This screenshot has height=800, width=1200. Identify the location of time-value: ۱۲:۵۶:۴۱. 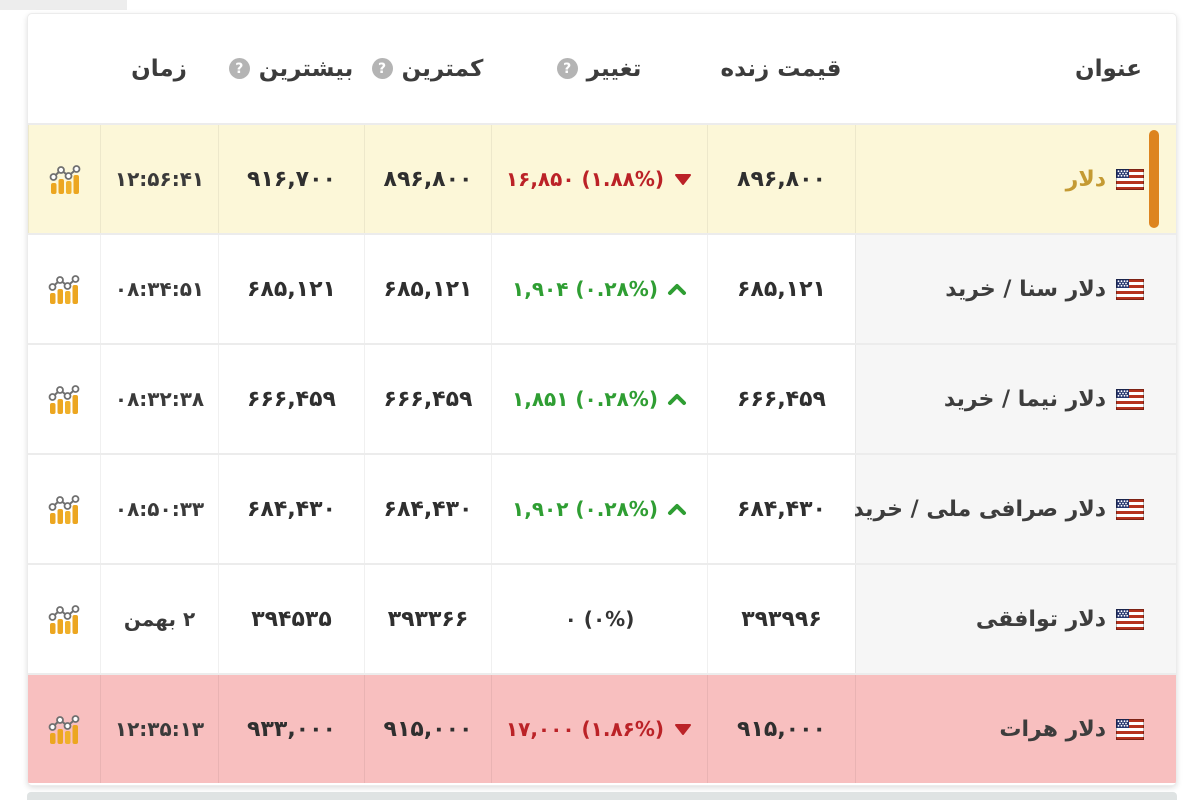
(159, 179).